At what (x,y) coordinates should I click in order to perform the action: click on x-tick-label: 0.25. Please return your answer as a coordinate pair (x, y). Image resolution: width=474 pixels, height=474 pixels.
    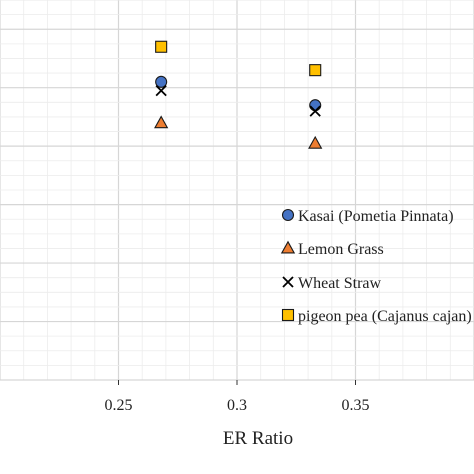
    Looking at the image, I should click on (119, 405).